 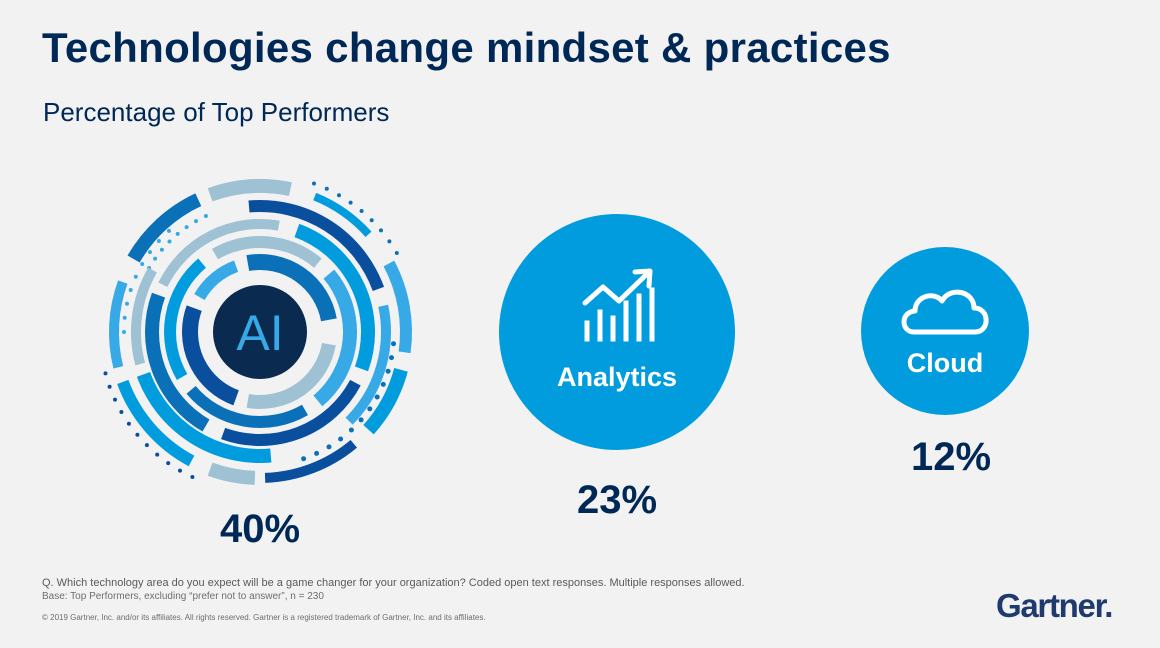 What do you see at coordinates (466, 47) in the screenshot?
I see `slide-title: Technologies change mindset & practices` at bounding box center [466, 47].